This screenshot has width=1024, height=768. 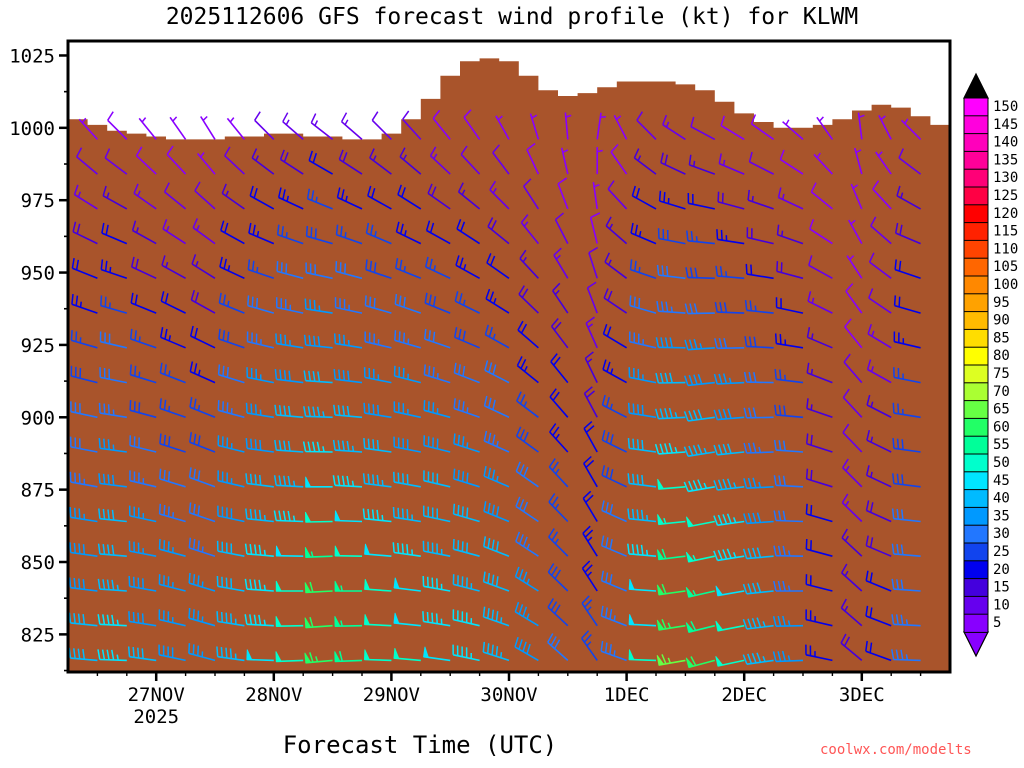 I want to click on colorbar-tick-label: 30, so click(x=1001, y=534).